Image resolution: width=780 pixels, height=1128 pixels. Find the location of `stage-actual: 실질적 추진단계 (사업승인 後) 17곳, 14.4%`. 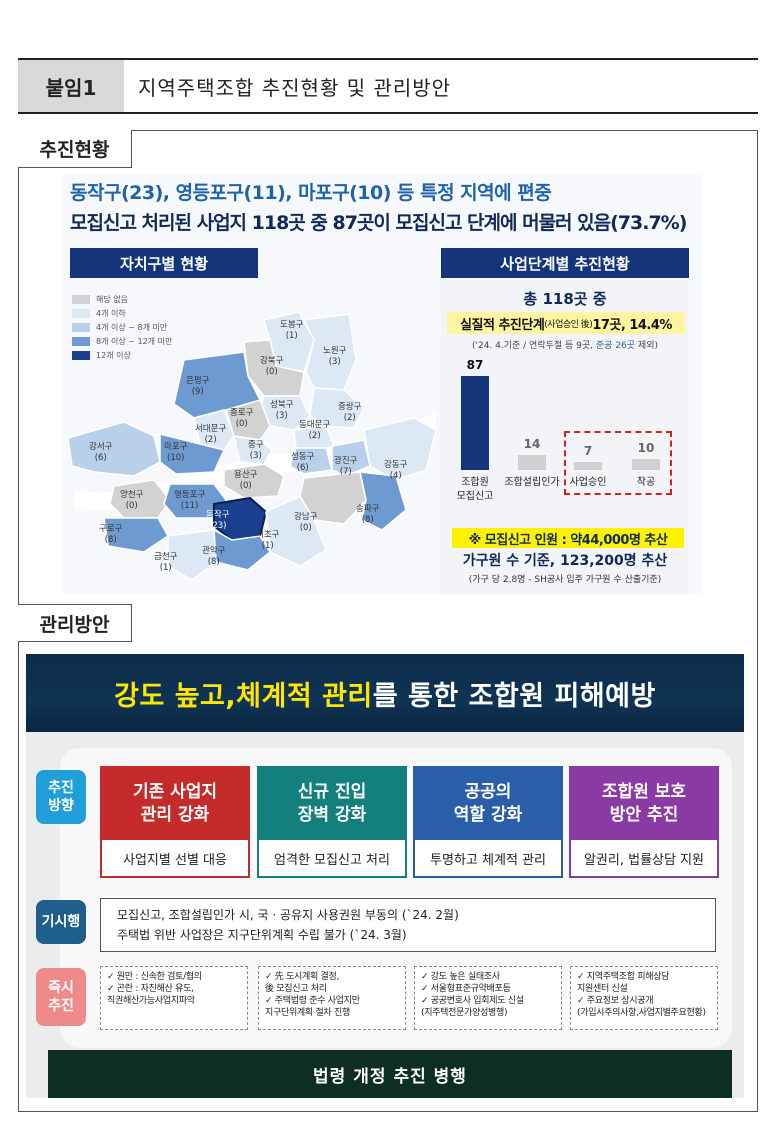

stage-actual: 실질적 추진단계 (사업승인 後) 17곳, 14.4% is located at coordinates (566, 323).